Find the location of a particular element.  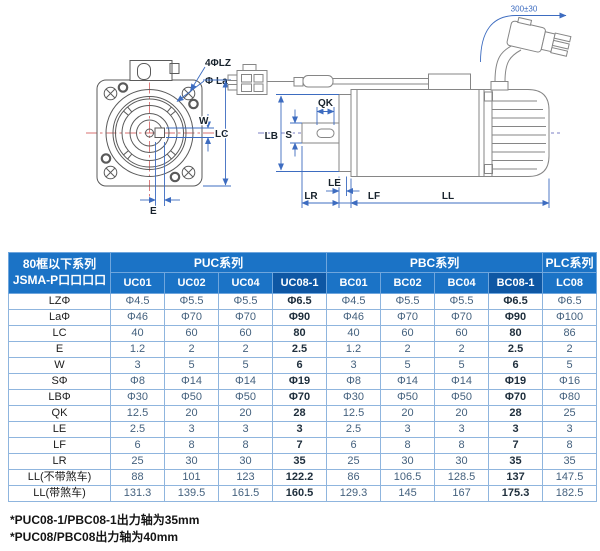

dim-label-lc: LC is located at coordinates (221, 134).